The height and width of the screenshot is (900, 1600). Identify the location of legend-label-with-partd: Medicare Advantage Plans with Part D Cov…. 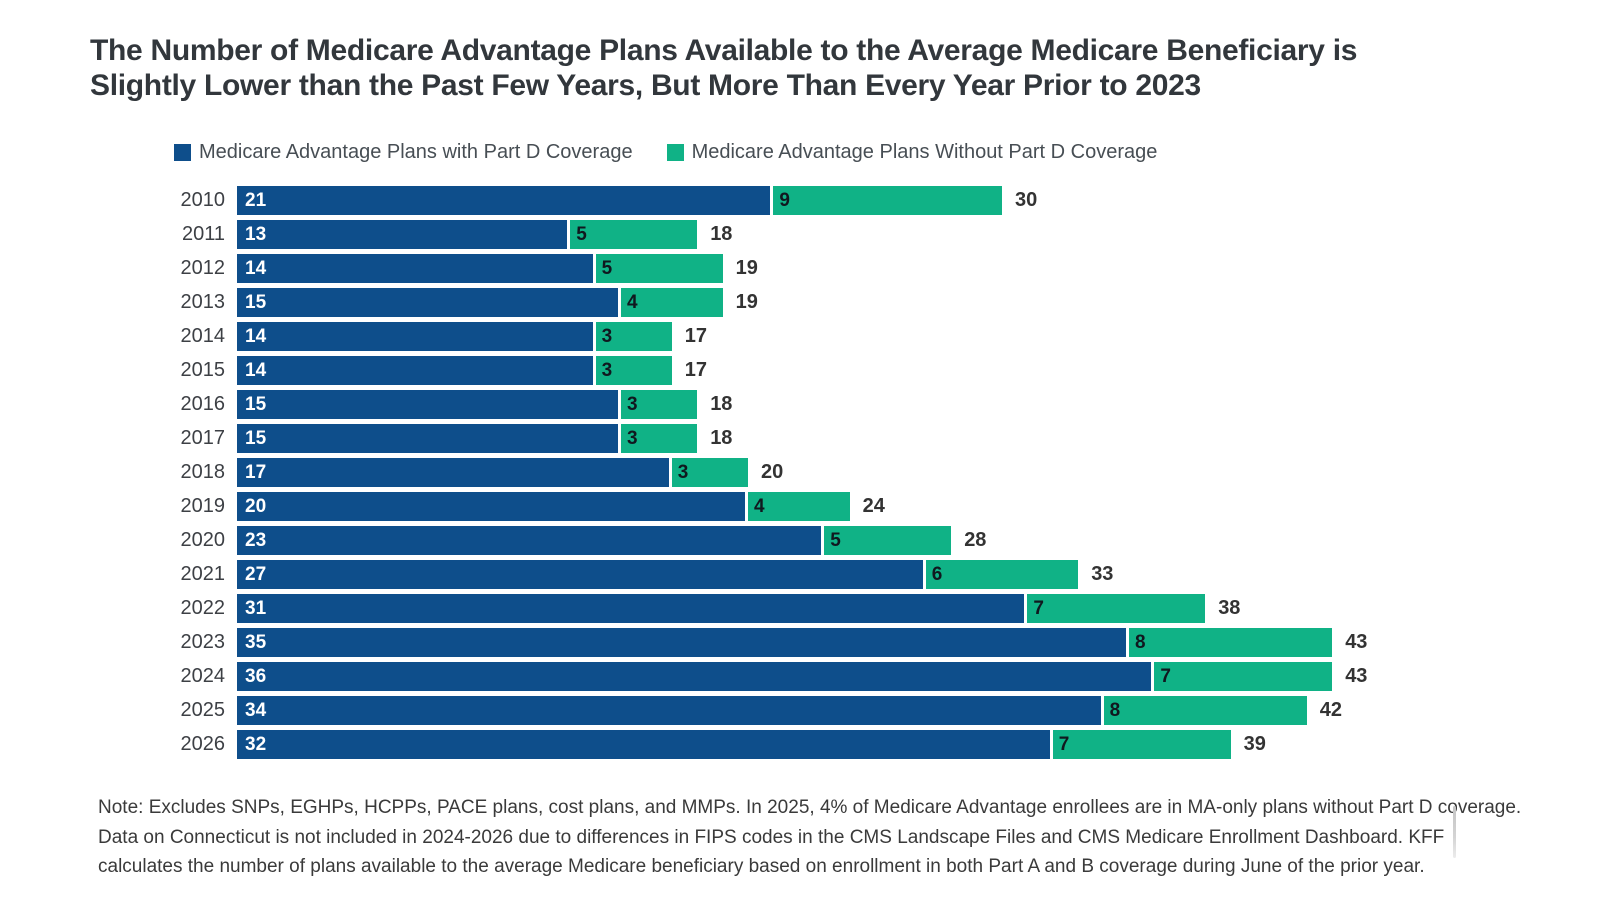
(416, 152).